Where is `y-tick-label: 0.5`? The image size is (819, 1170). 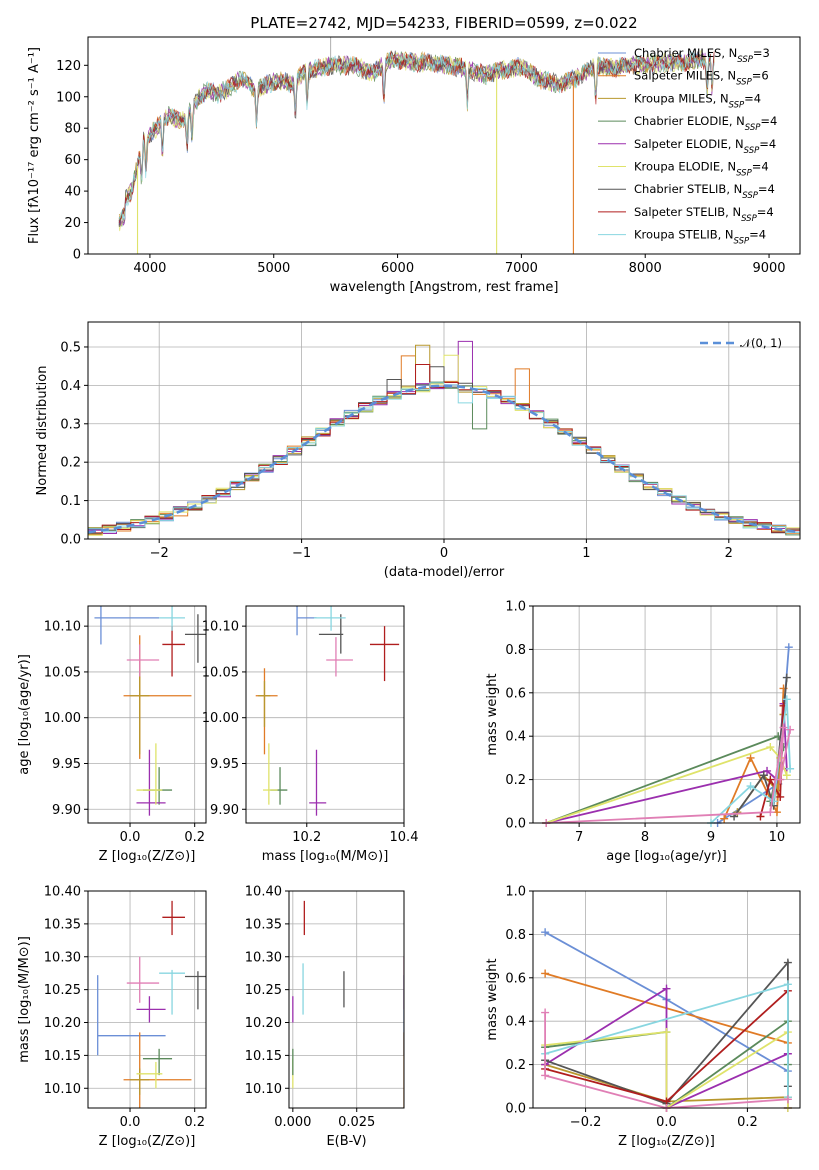 y-tick-label: 0.5 is located at coordinates (70, 347).